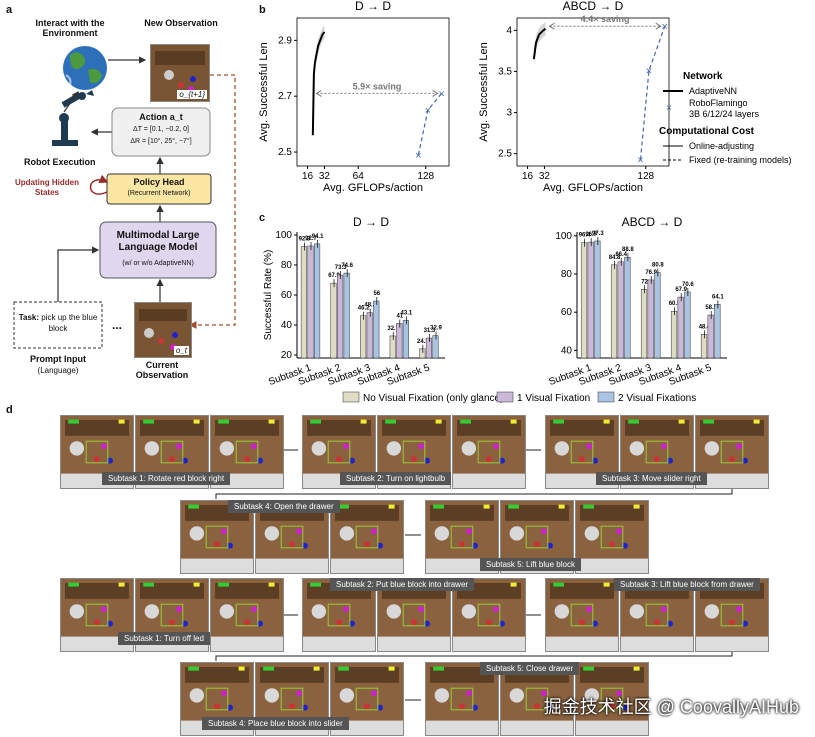 The height and width of the screenshot is (737, 815). What do you see at coordinates (305, 240) in the screenshot?
I see `bar-value-label: 92.3` at bounding box center [305, 240].